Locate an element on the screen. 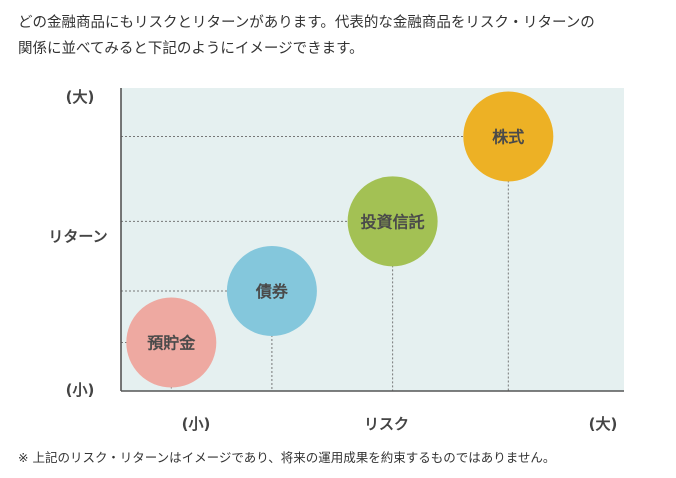 Image resolution: width=676 pixels, height=478 pixels. x-axis-label: リスク is located at coordinates (386, 424).